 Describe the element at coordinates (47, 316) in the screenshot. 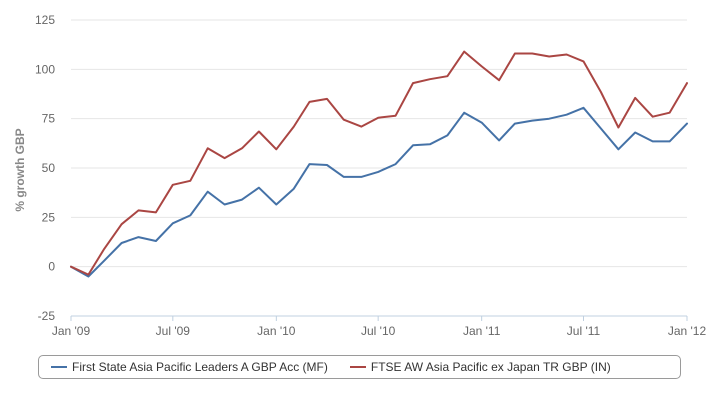

I see `y-tick-label: -25` at that location.